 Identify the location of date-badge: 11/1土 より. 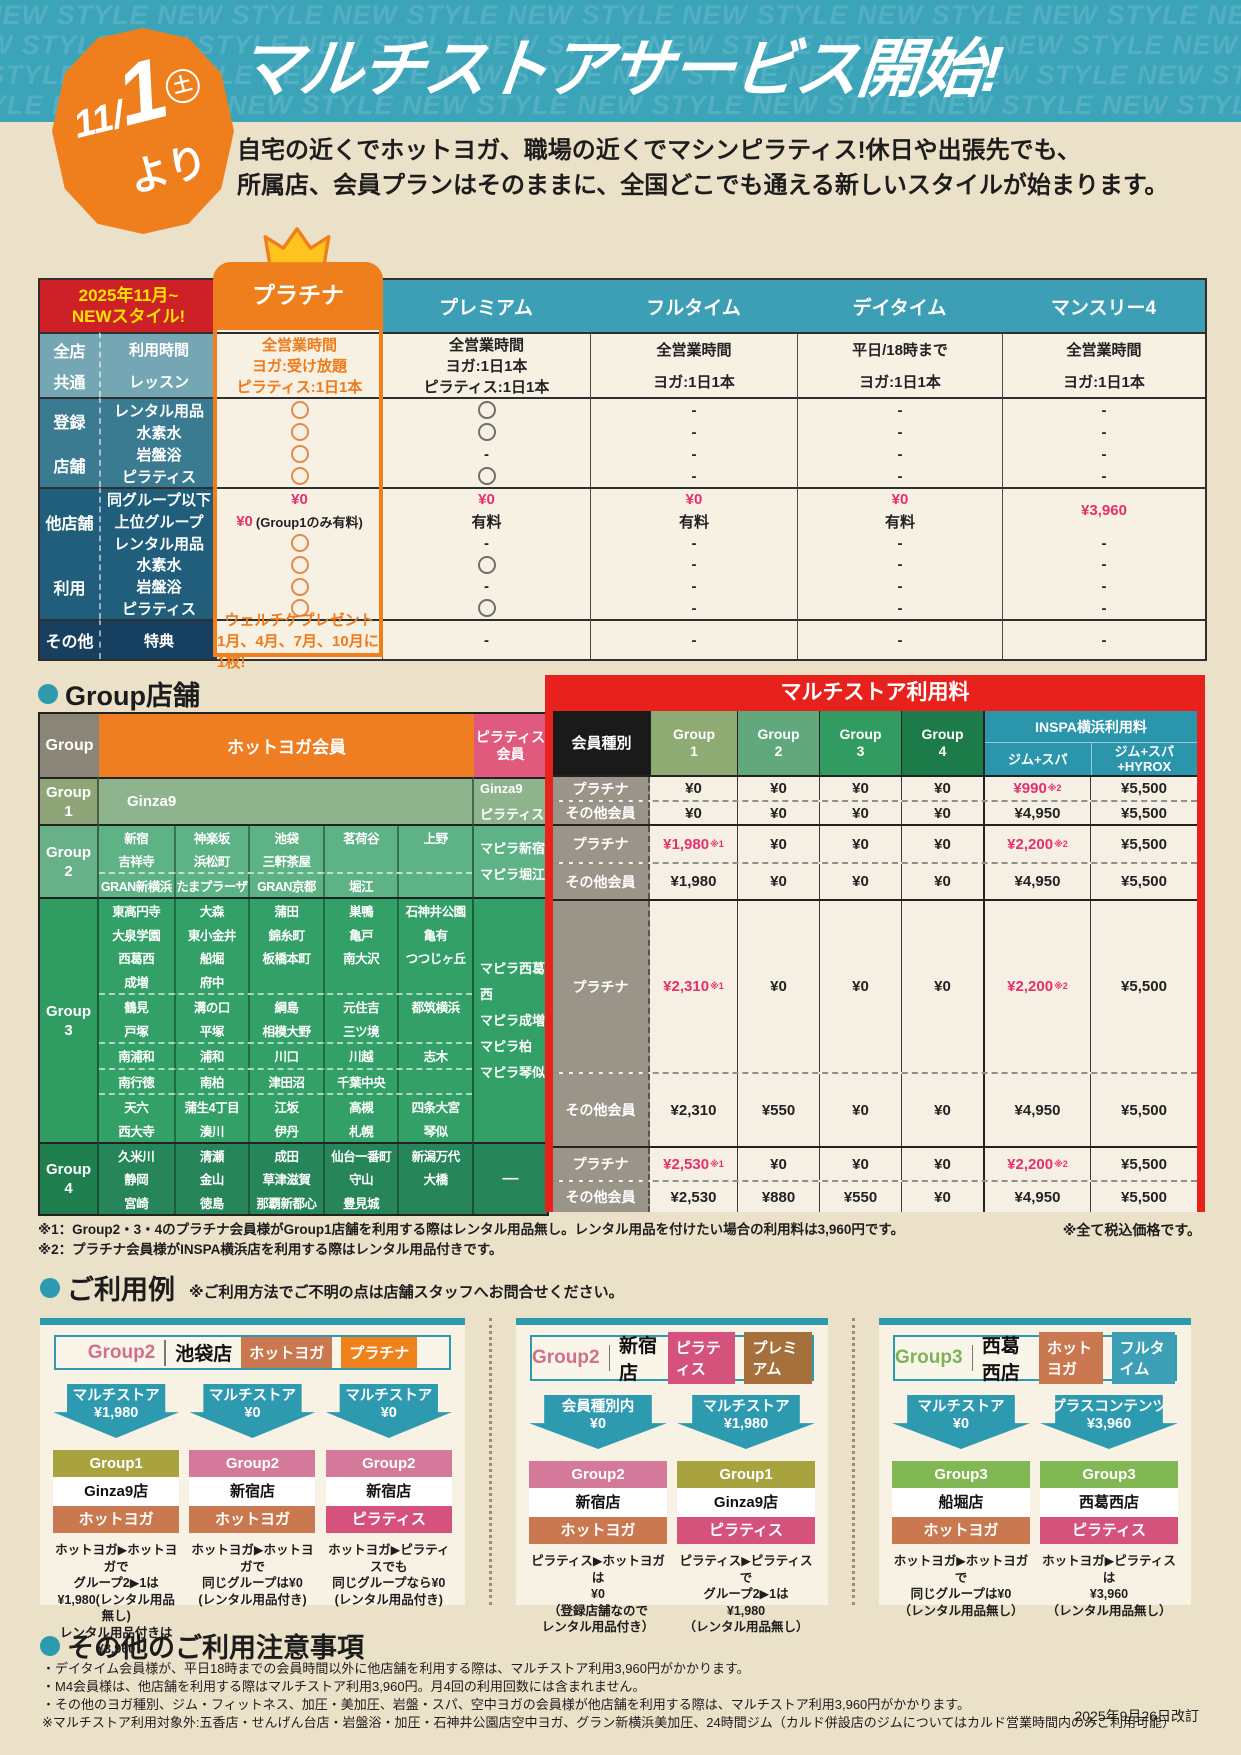
(143, 131).